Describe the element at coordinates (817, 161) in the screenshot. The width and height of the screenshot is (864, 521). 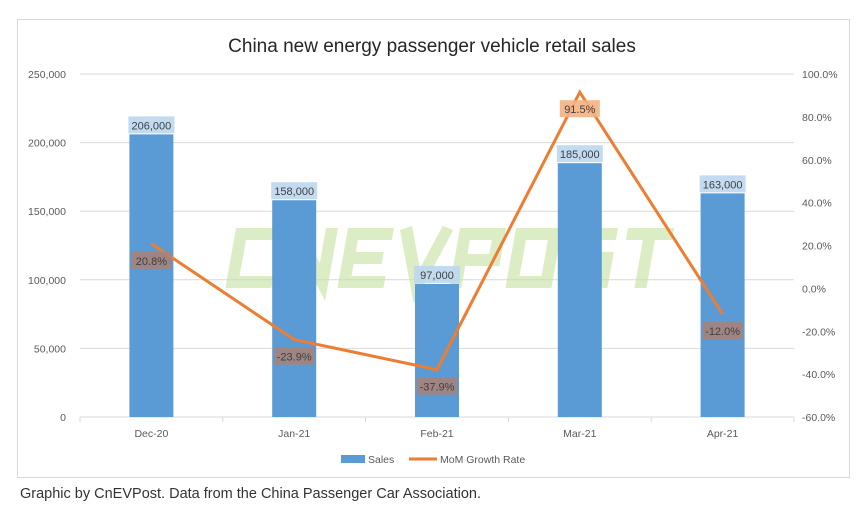
I see `right-tick-label: 60.0%` at that location.